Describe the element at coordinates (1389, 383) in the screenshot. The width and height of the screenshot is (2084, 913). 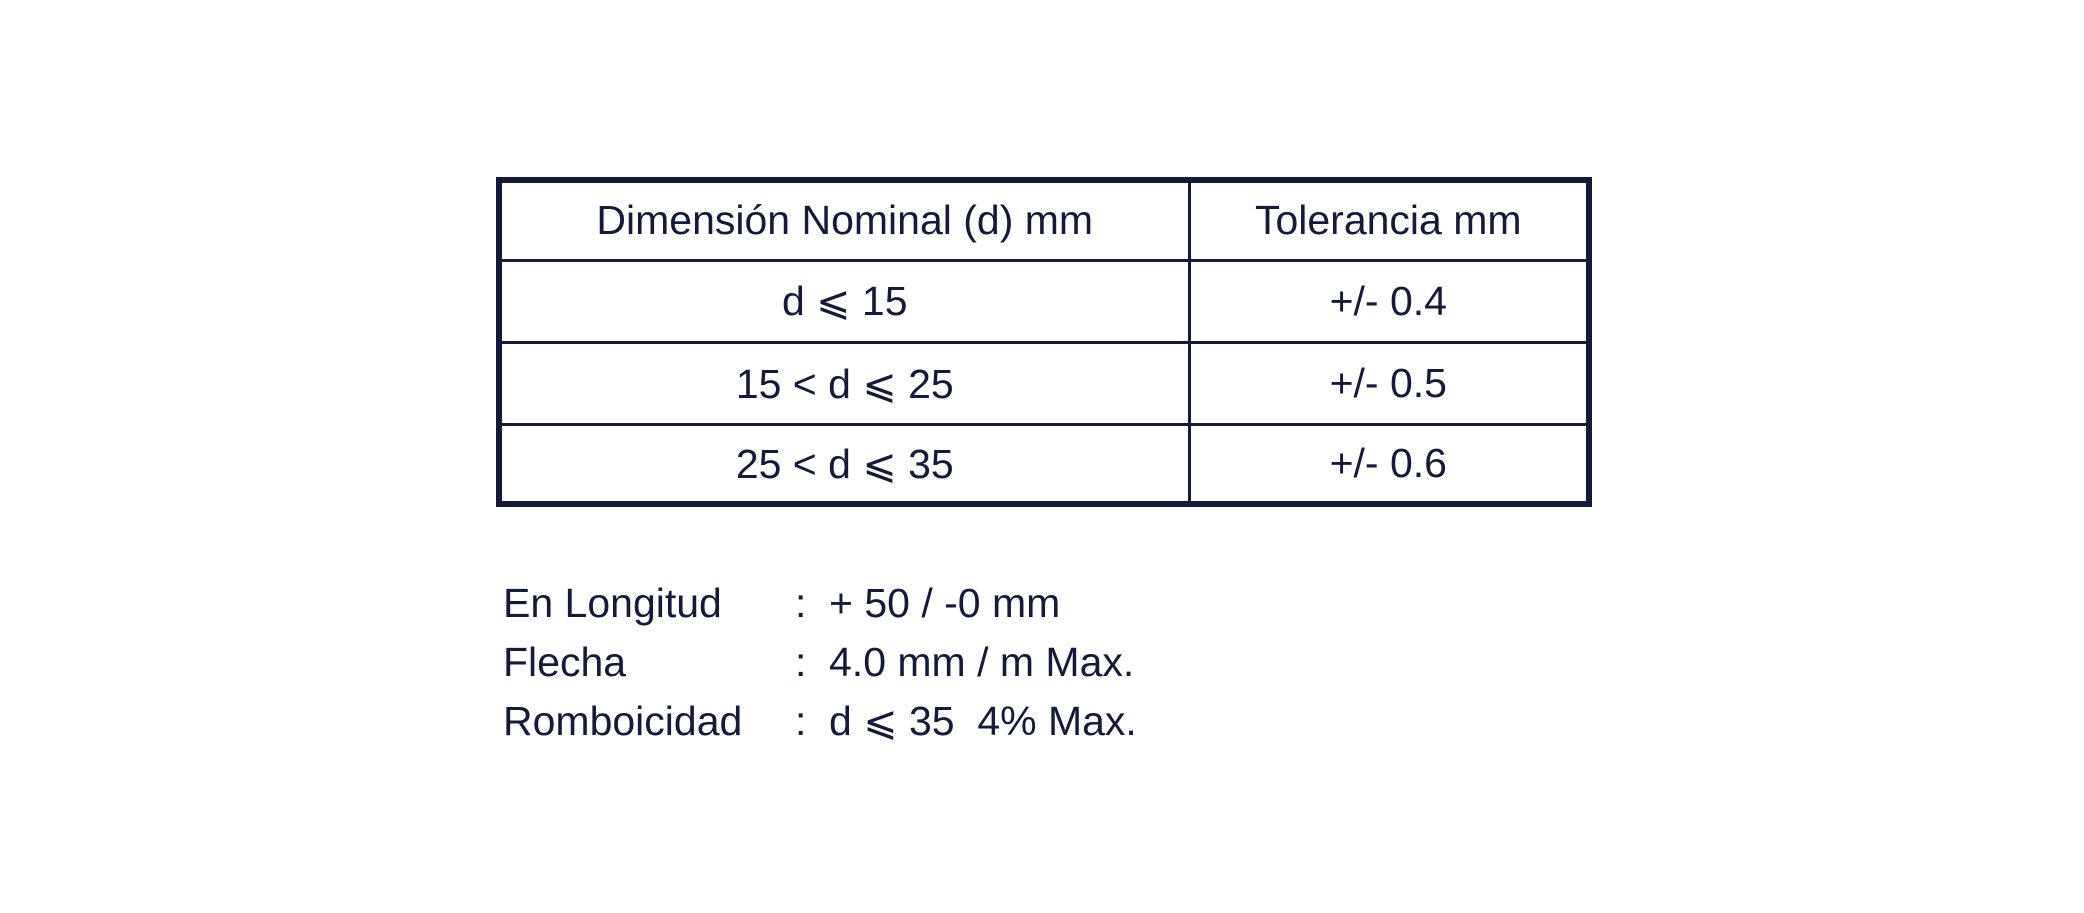
I see `cell-tolerance: +/- 0.5` at that location.